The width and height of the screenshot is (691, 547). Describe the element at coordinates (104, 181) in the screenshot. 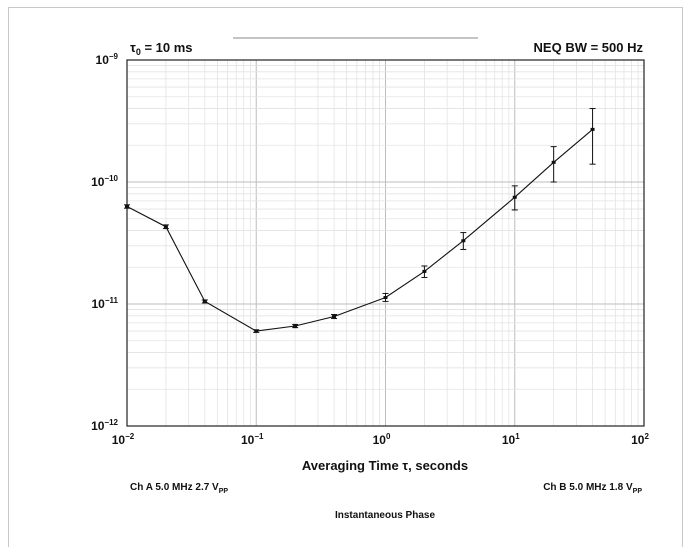

I see `y-tick-label: 10−10` at that location.